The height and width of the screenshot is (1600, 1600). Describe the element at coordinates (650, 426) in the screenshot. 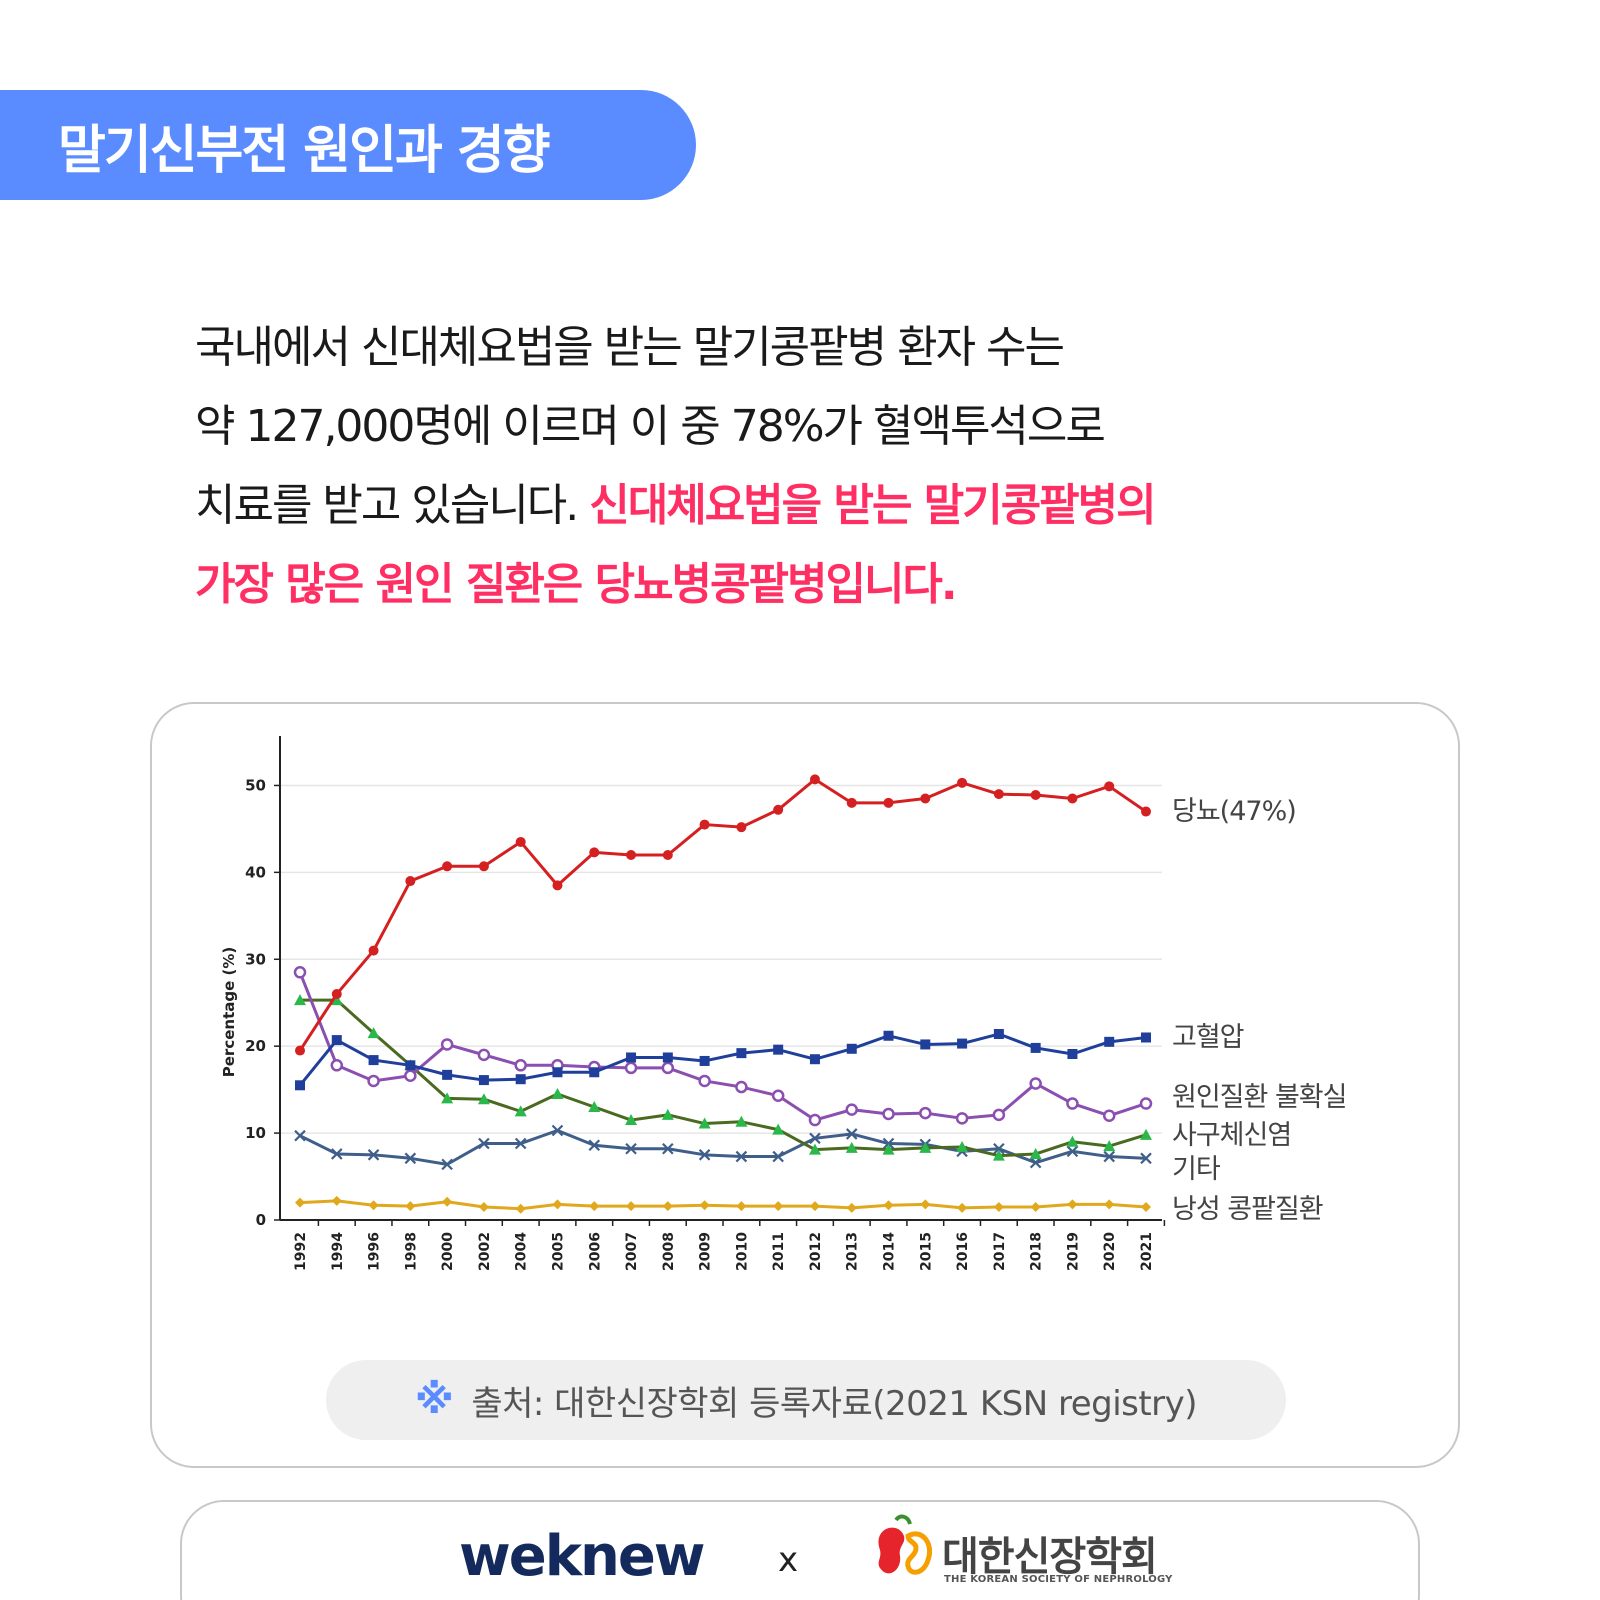

I see `intro-line-2: 약 127,000명에 이르며 이 중 78%가 혈액투석으로` at that location.